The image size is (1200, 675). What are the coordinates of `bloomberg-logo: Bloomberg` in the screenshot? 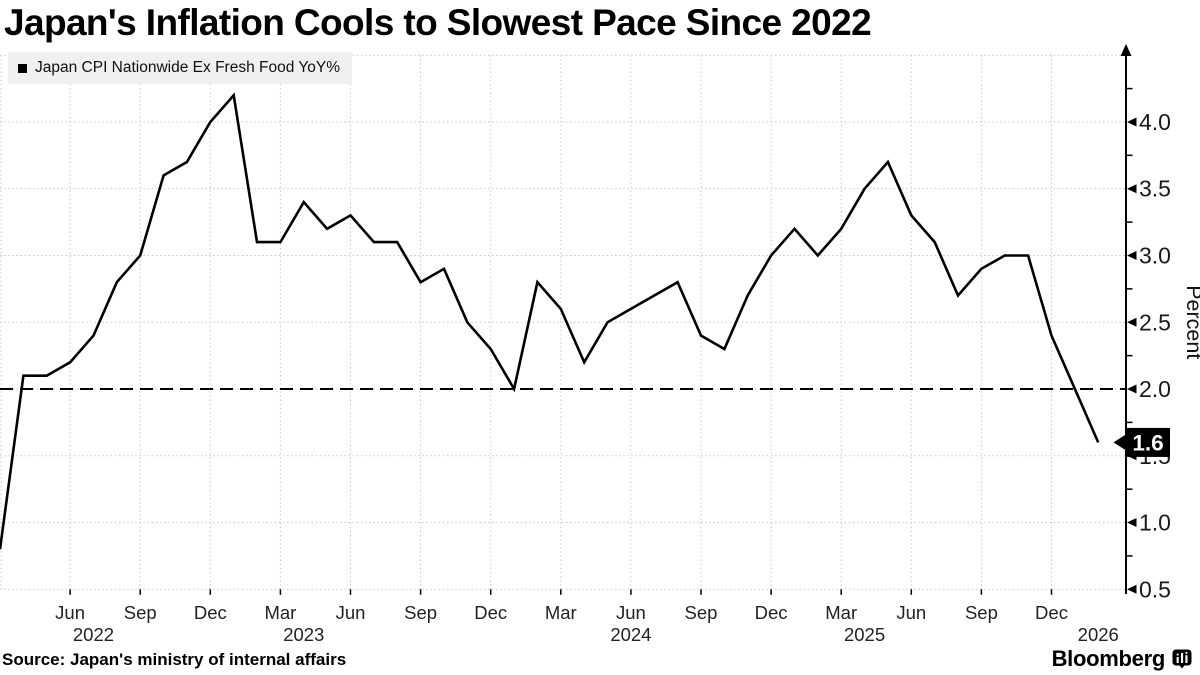 It's located at (1122, 659).